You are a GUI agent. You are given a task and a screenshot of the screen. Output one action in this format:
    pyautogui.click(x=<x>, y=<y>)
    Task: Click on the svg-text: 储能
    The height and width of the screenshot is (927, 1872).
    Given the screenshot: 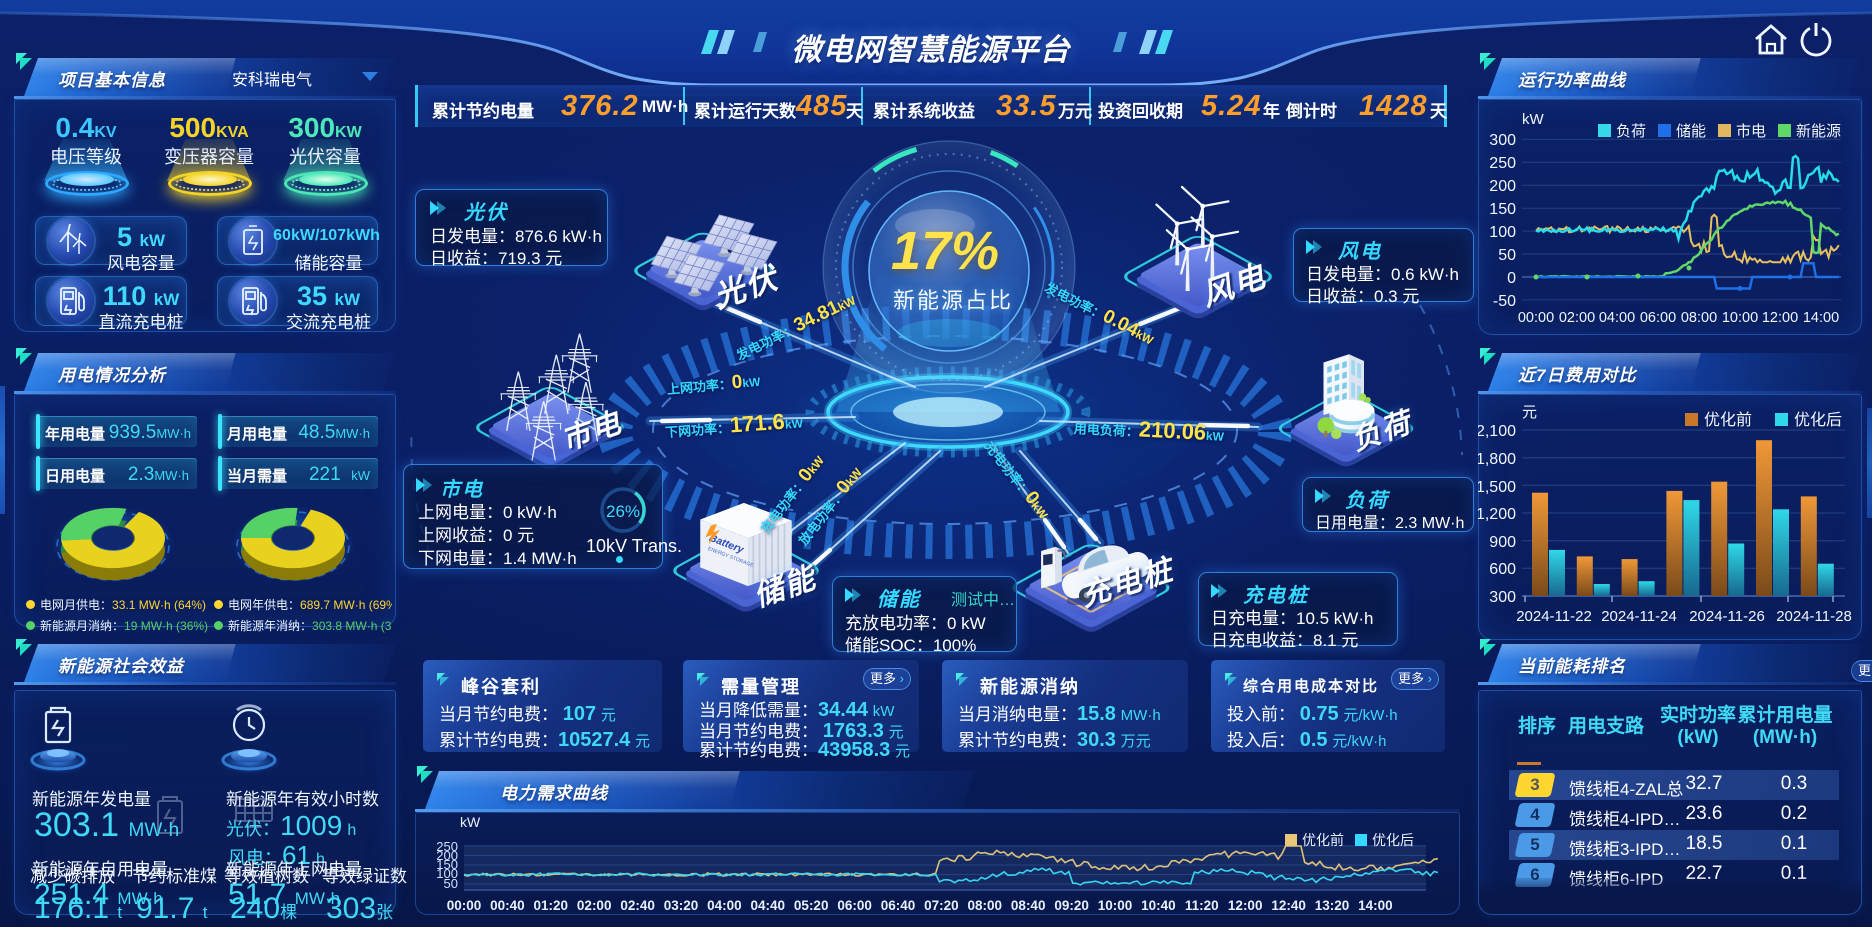 What is the action you would take?
    pyautogui.click(x=1691, y=131)
    